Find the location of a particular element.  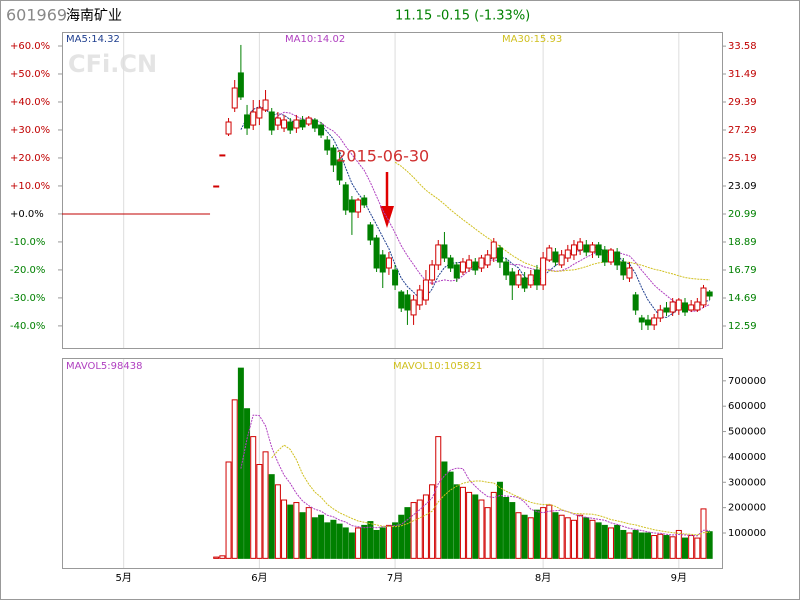

y-tick-label: 14.69 is located at coordinates (742, 298).